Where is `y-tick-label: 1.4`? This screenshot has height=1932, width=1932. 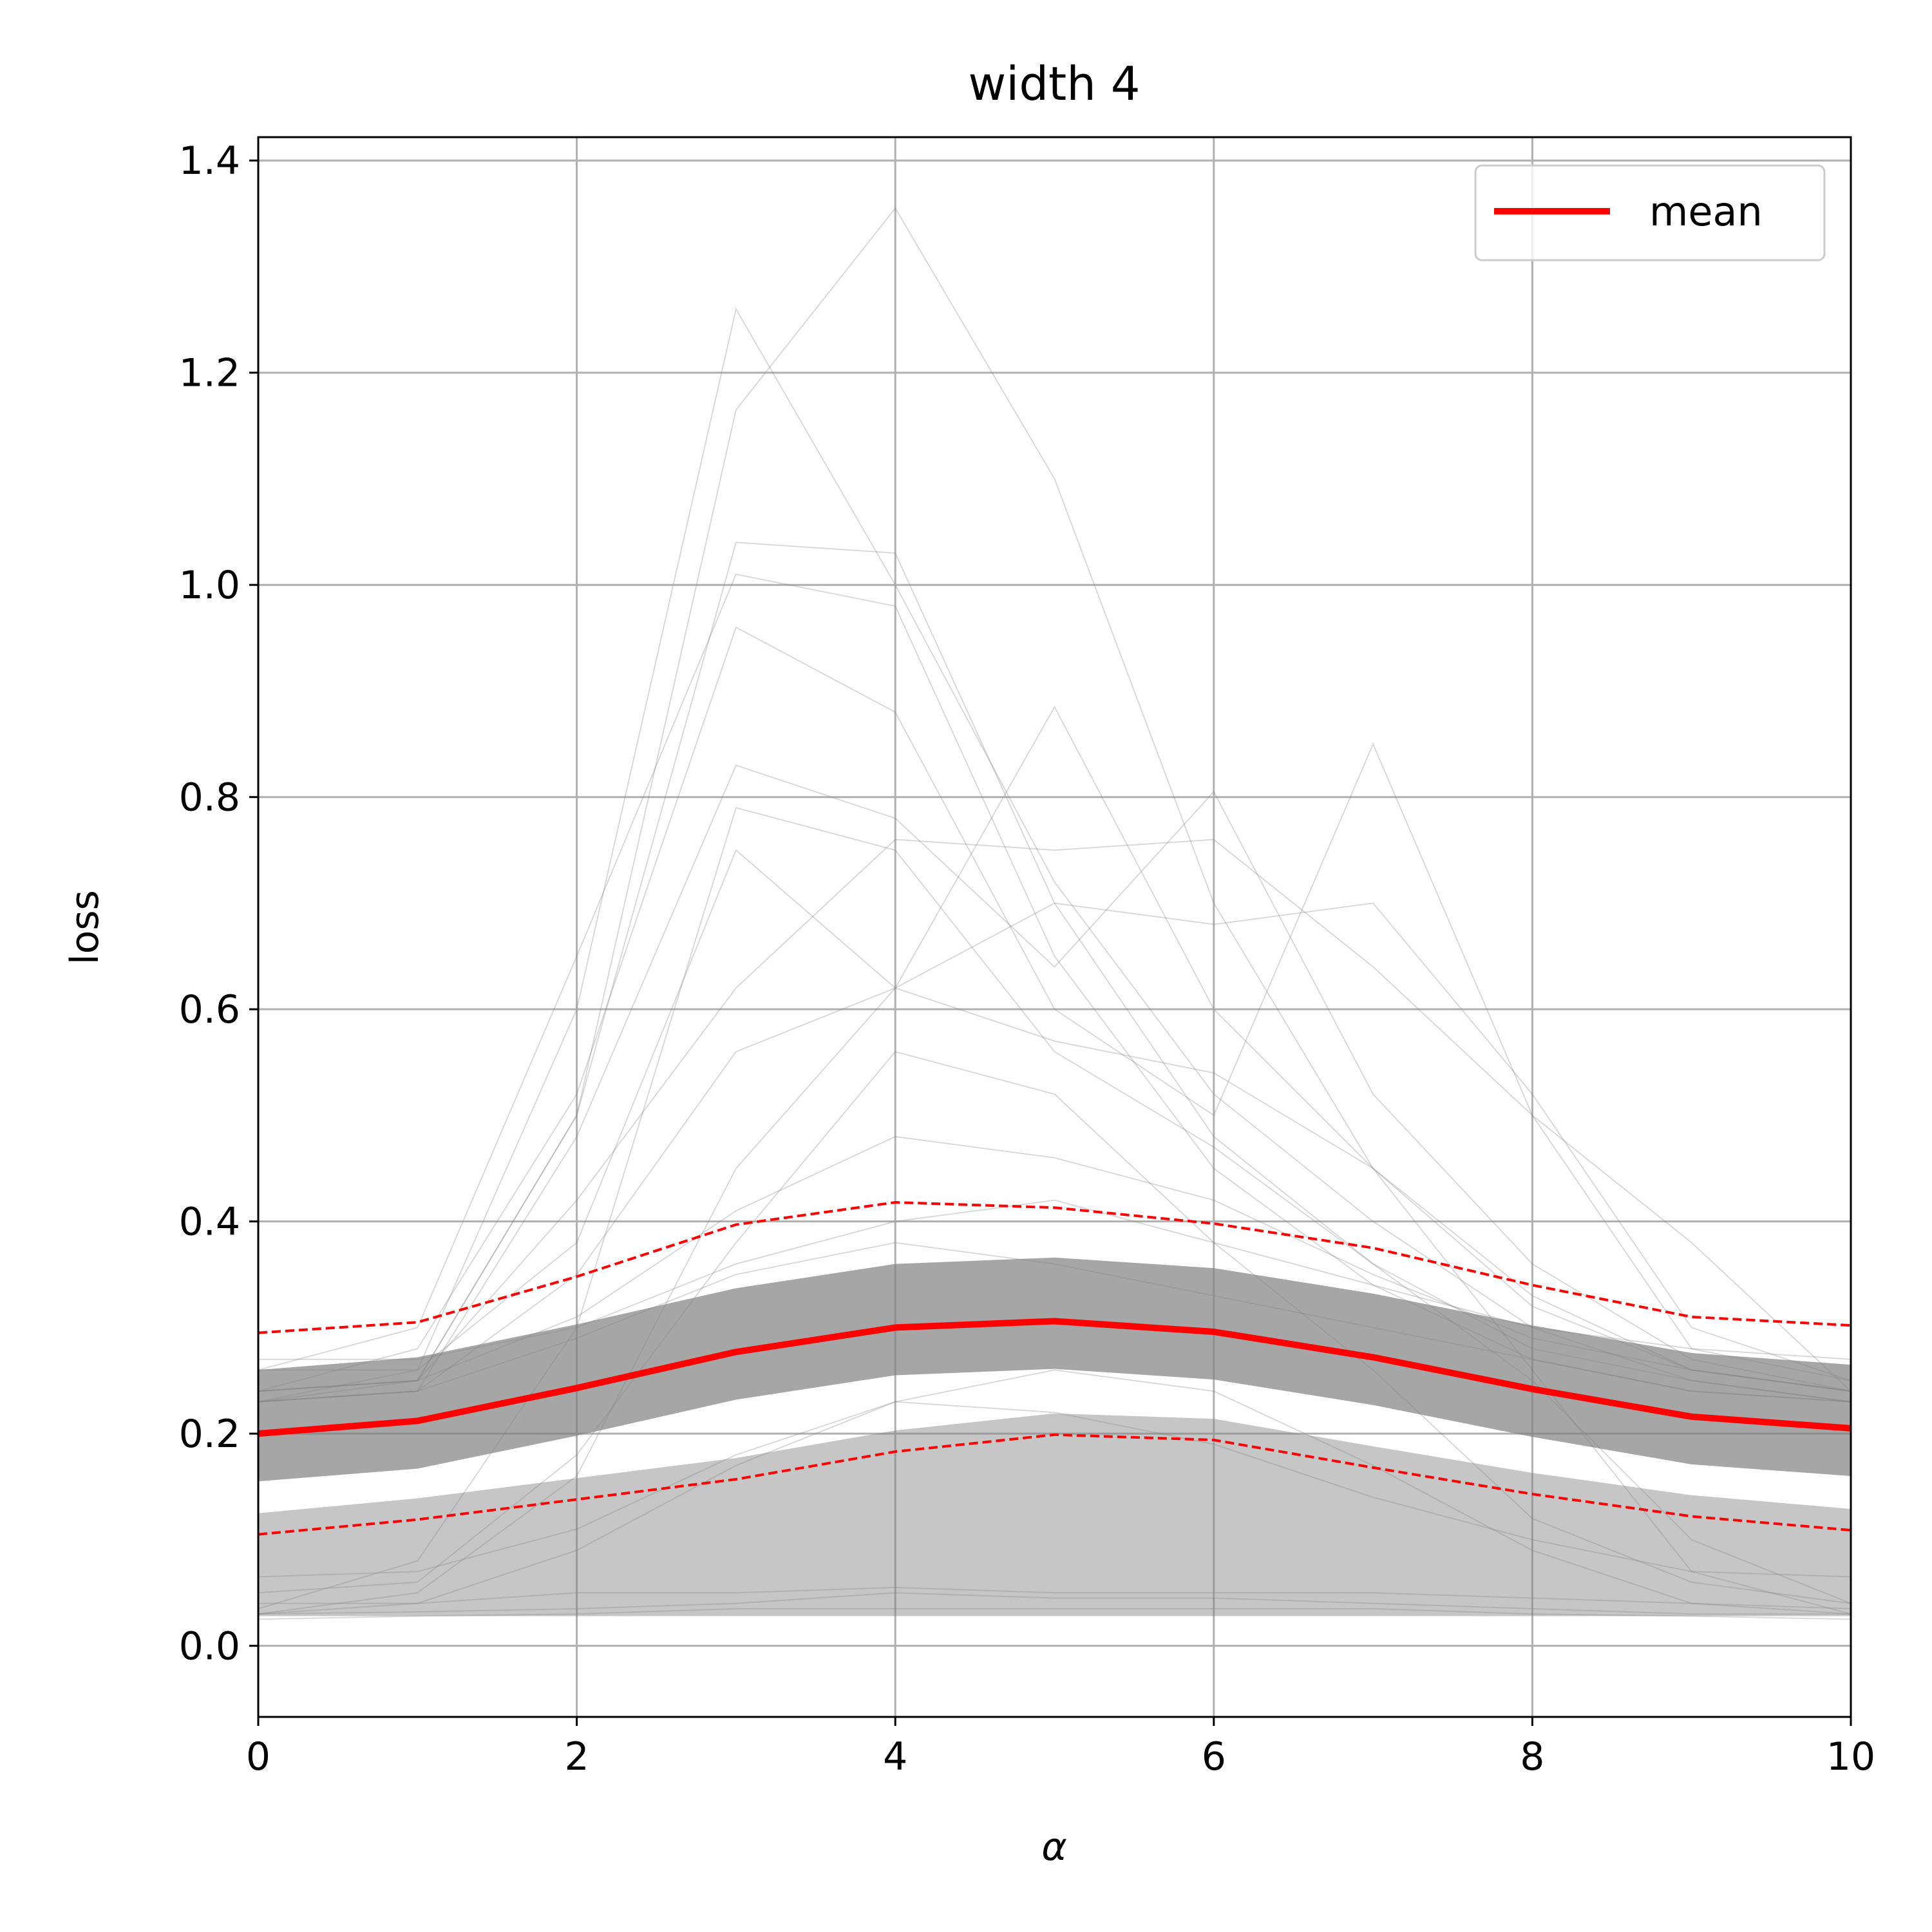 y-tick-label: 1.4 is located at coordinates (209, 161).